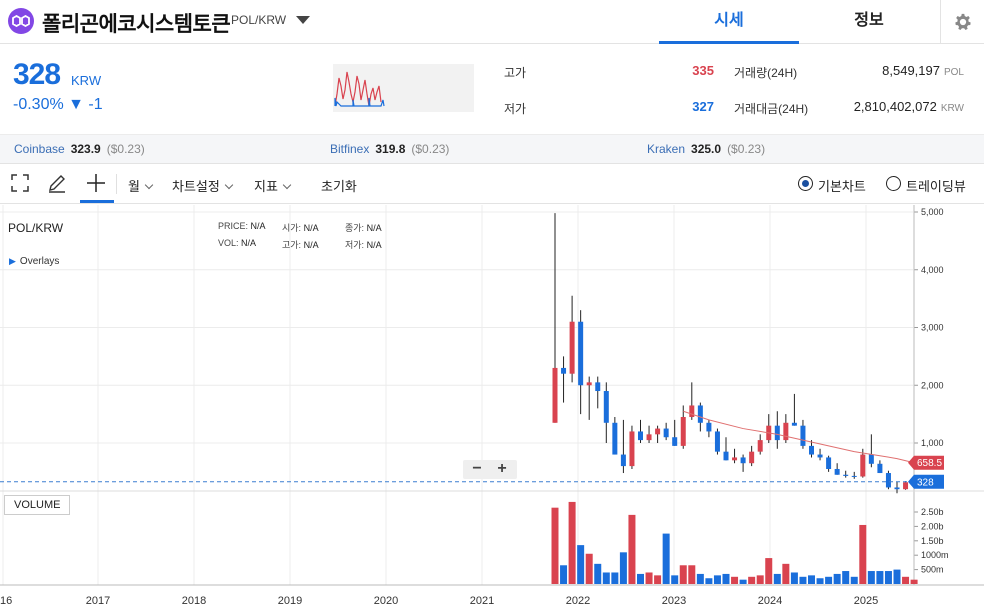  Describe the element at coordinates (932, 385) in the screenshot. I see `price-axis-label: 2,000` at that location.